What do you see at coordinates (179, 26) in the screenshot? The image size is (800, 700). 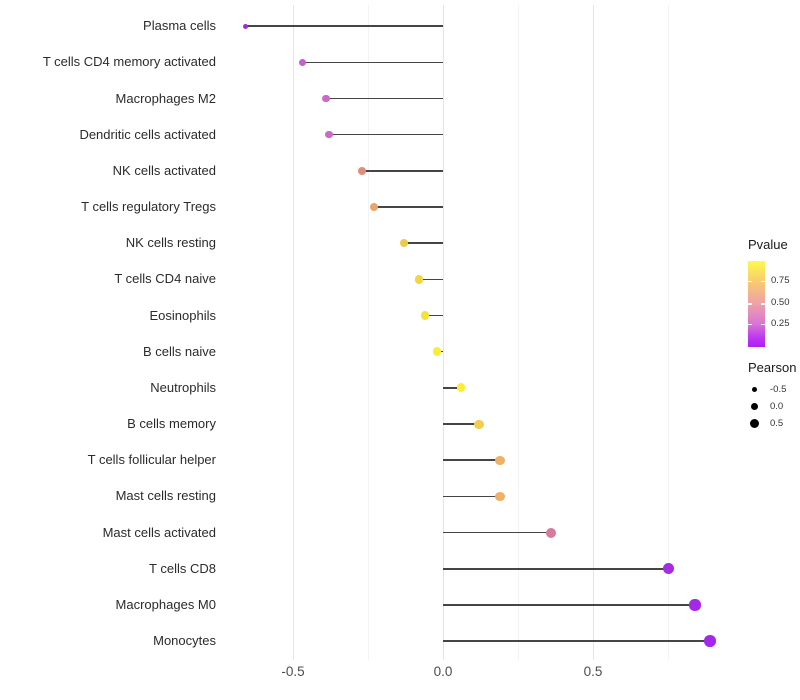 I see `y-axis-label: Plasma cells` at bounding box center [179, 26].